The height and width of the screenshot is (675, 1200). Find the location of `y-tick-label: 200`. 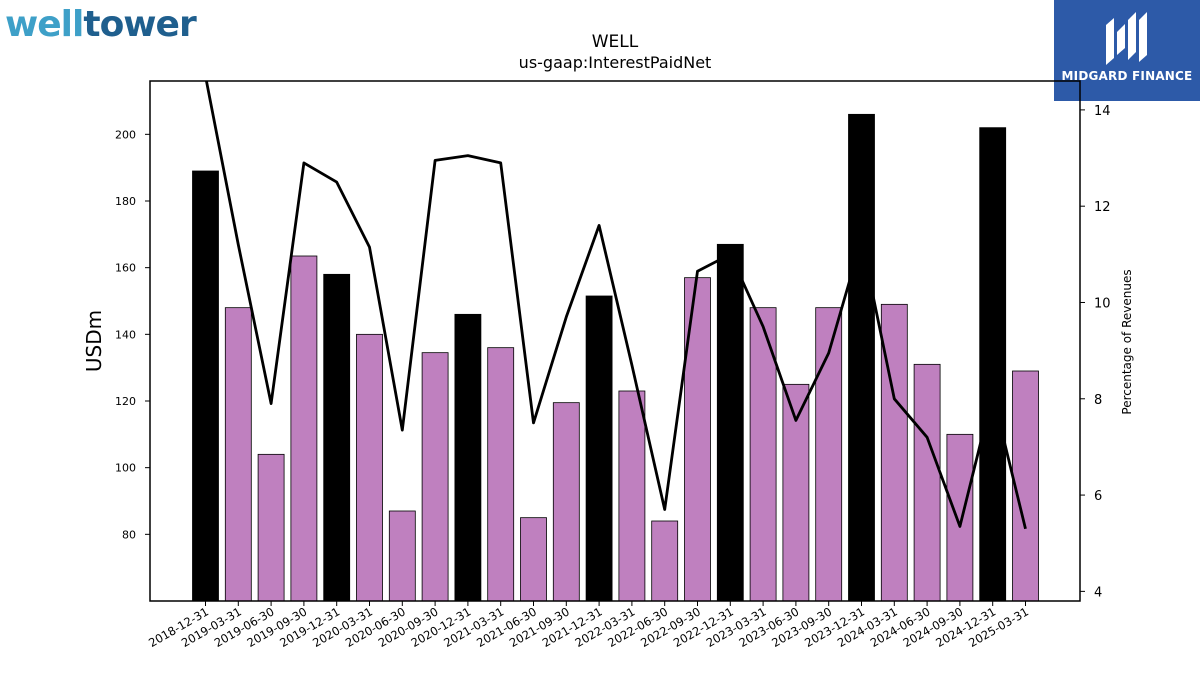

y-tick-label: 200 is located at coordinates (125, 134).